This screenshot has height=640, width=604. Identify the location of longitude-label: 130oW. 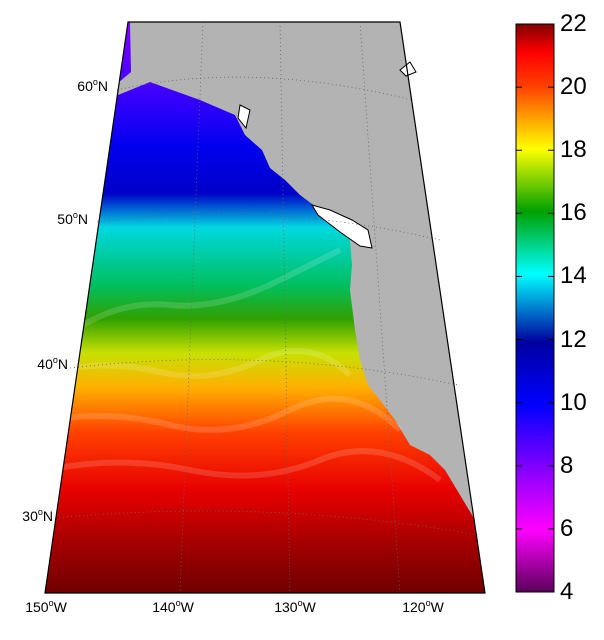
(295, 606).